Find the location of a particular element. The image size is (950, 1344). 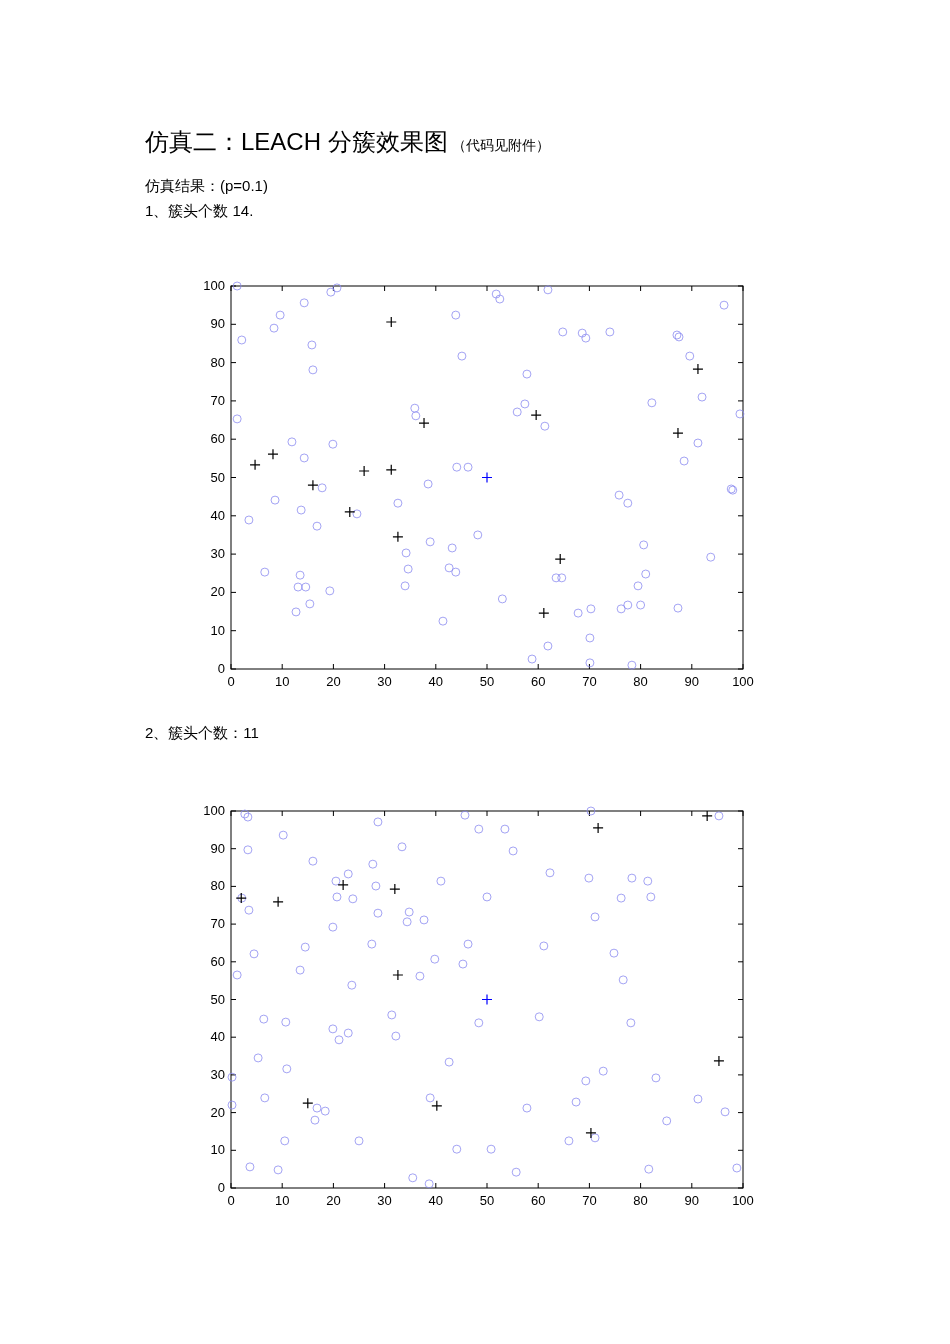

chart-title: 仿真二：LEACH 分簇效果图 is located at coordinates (296, 141).